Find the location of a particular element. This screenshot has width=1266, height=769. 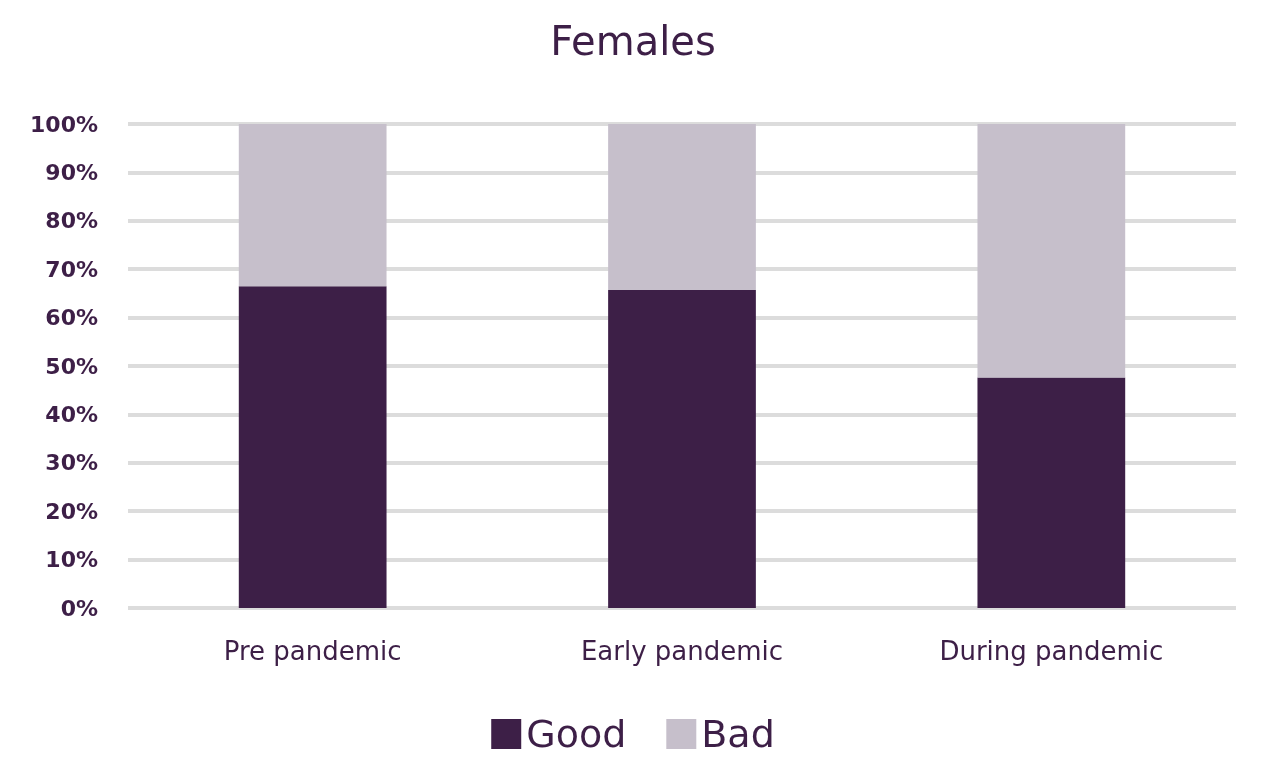

y-tick-label: 0% is located at coordinates (79, 608).